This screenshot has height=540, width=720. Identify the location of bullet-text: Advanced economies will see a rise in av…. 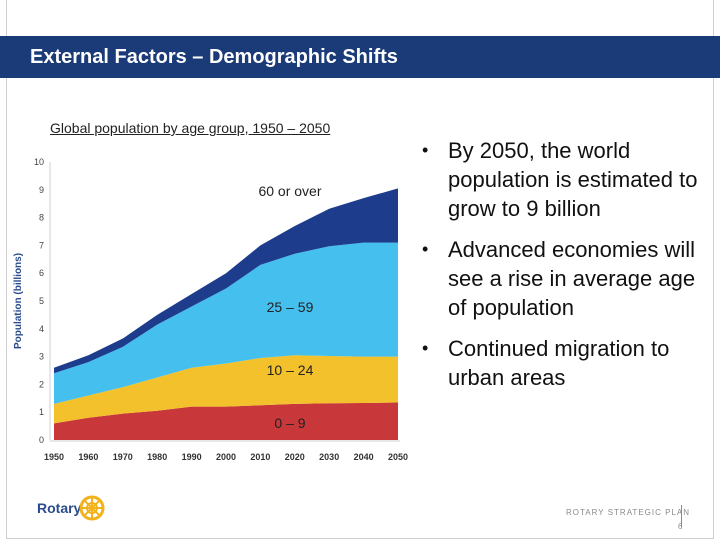
(572, 278).